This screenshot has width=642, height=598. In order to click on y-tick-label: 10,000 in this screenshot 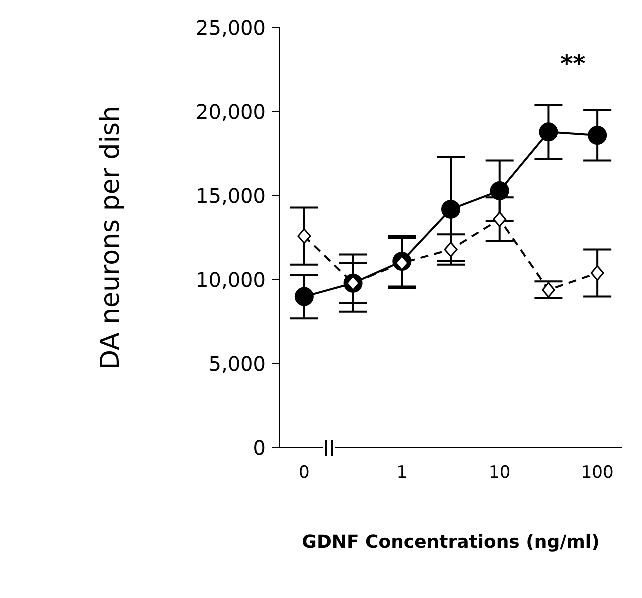, I will do `click(231, 280)`.